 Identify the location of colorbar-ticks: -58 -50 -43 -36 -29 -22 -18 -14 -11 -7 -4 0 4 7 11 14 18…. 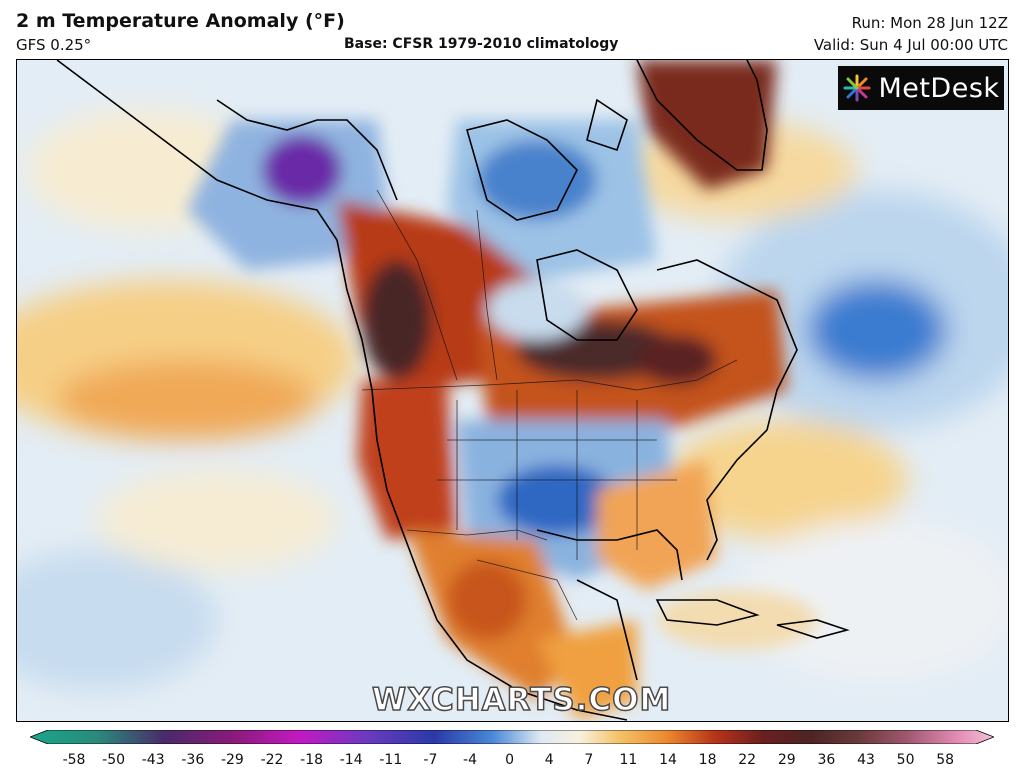
(518, 762).